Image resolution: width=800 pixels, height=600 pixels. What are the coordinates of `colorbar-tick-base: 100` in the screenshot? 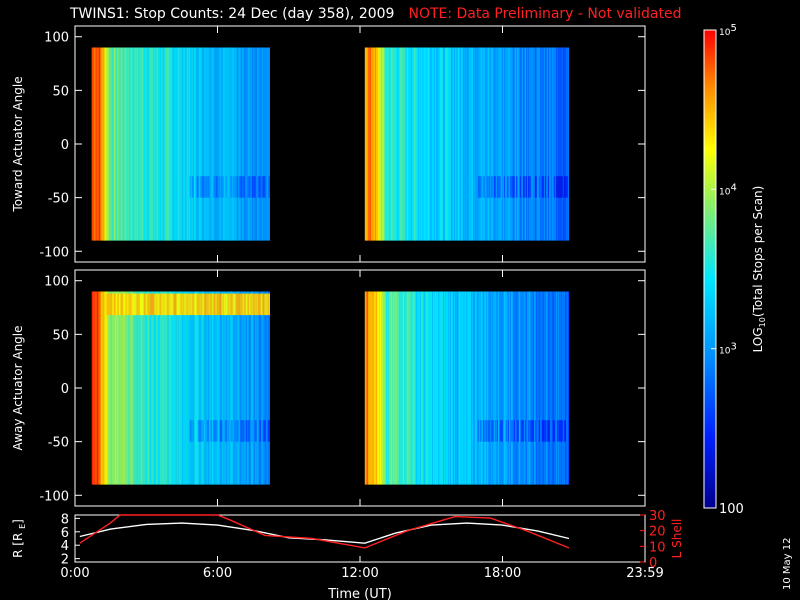 It's located at (731, 509).